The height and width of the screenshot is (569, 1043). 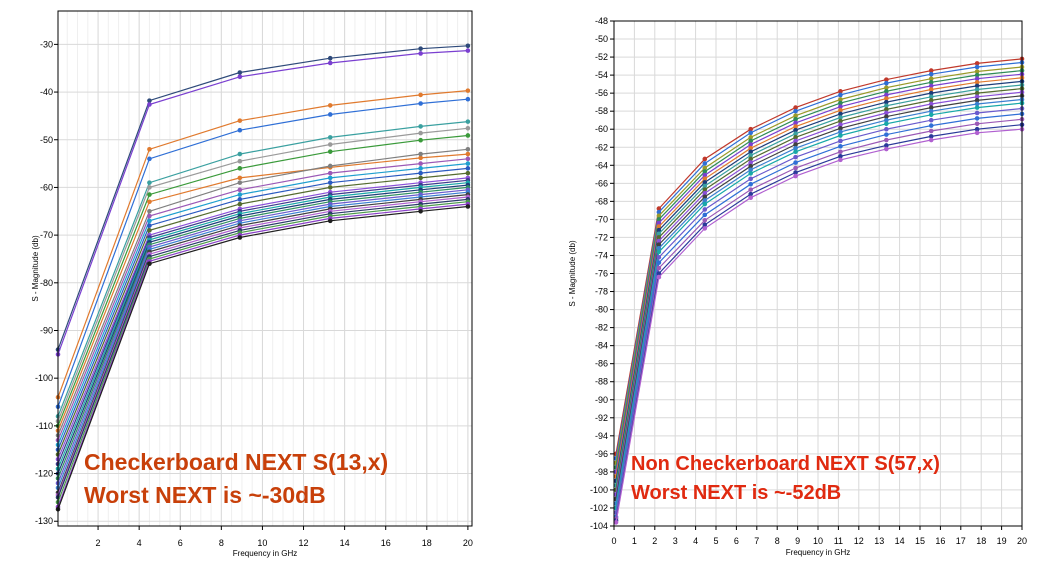 I want to click on x-tick-label: 6, so click(x=180, y=543).